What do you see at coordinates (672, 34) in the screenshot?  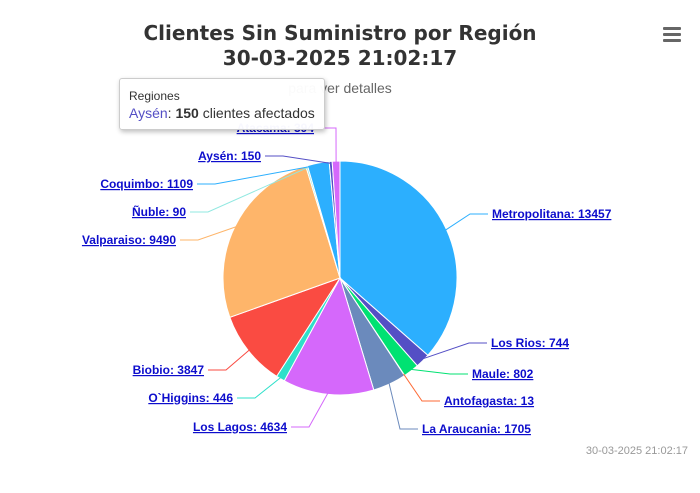 I see `hamburger-menu-icon` at bounding box center [672, 34].